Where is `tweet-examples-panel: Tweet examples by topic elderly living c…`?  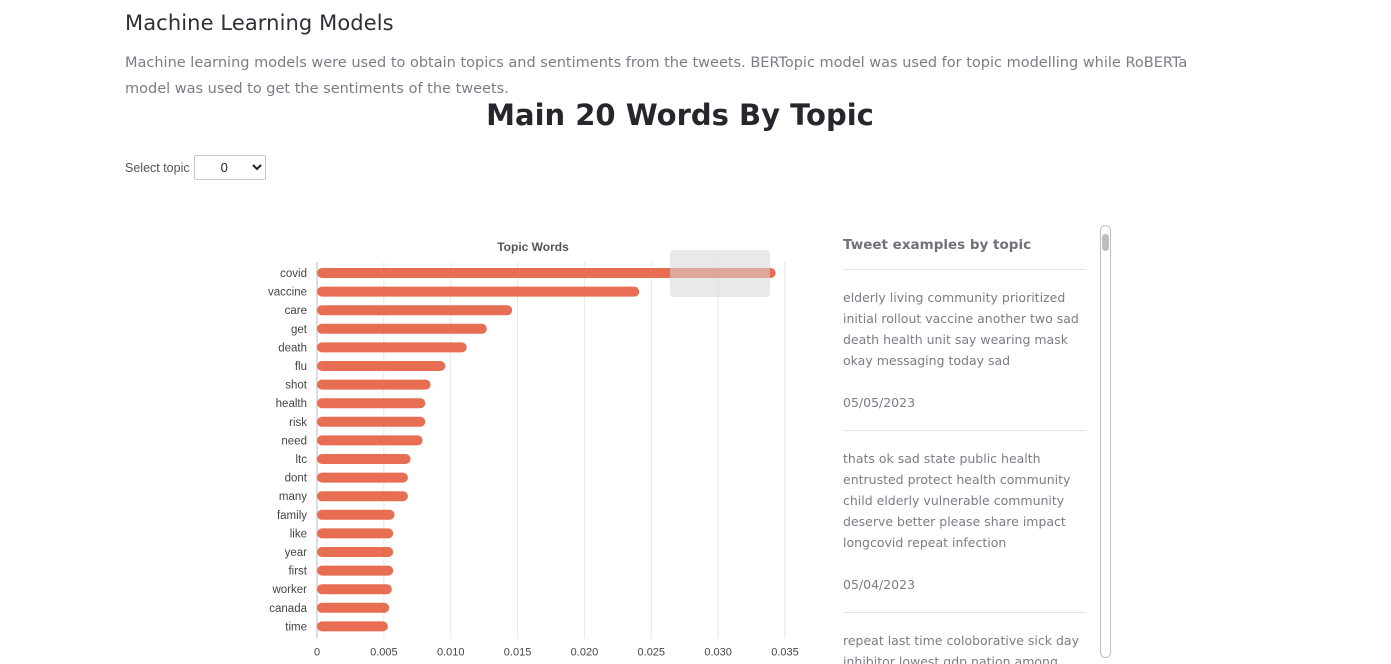
tweet-examples-panel: Tweet examples by topic elderly living c… is located at coordinates (978, 444).